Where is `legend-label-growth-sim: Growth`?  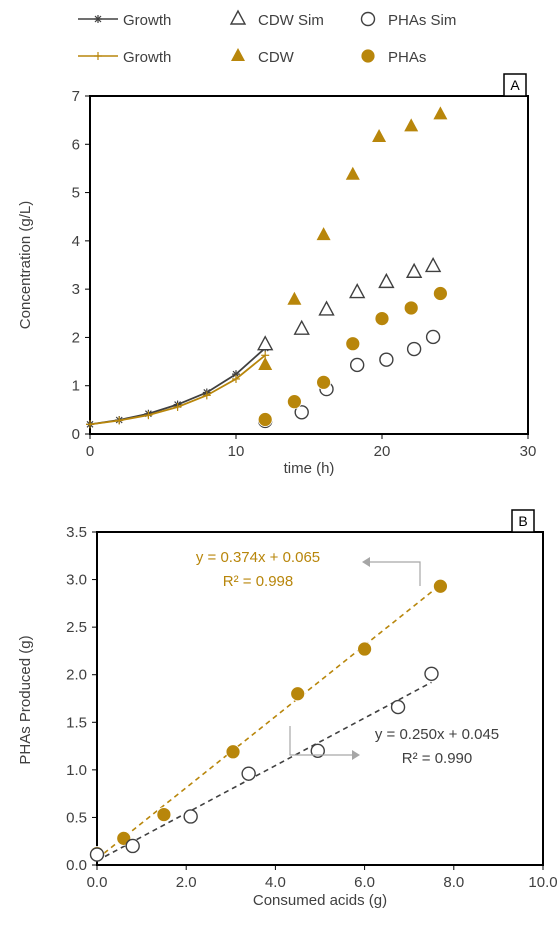 legend-label-growth-sim: Growth is located at coordinates (147, 20).